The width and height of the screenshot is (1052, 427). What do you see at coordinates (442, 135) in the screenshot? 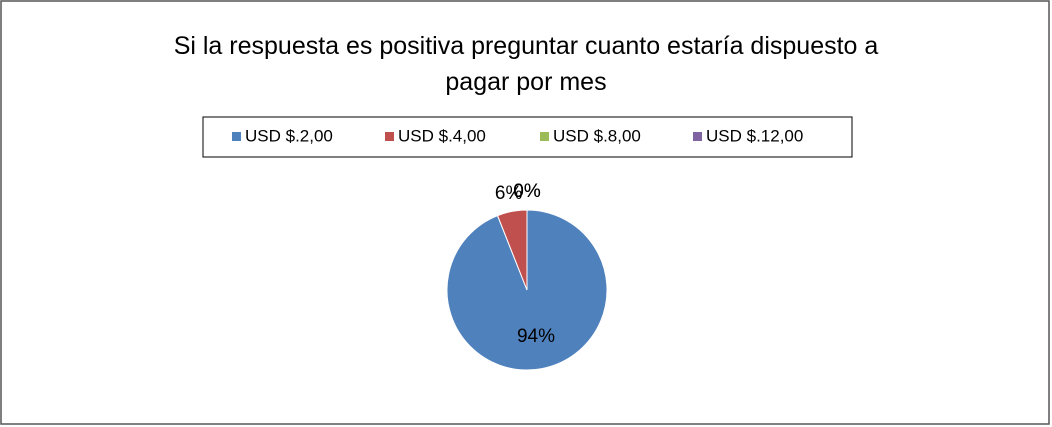
I see `legend-label: USD $.4,00` at bounding box center [442, 135].